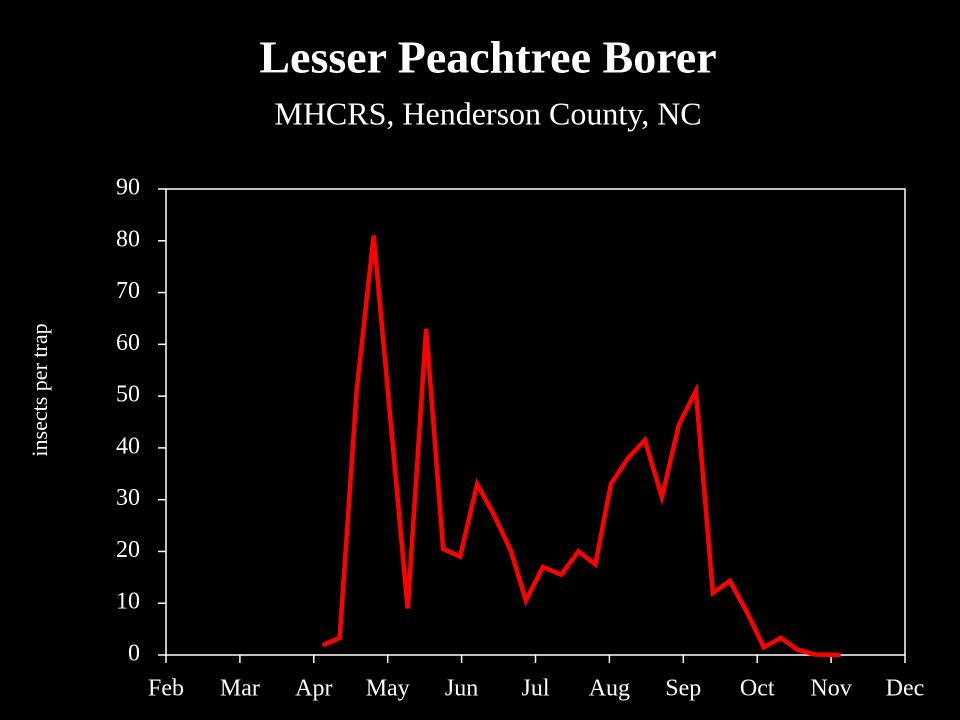  I want to click on x-tick-label: Nov, so click(830, 689).